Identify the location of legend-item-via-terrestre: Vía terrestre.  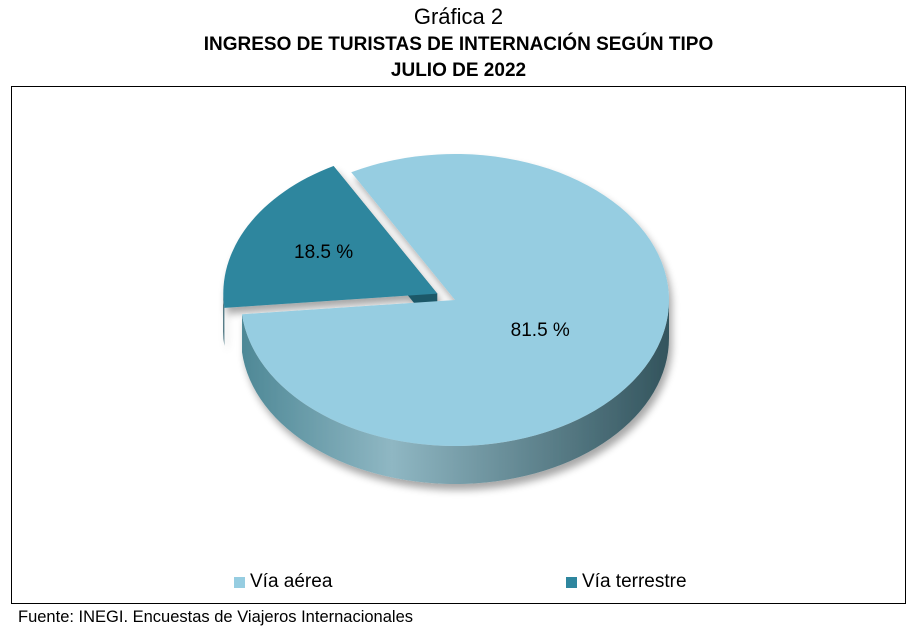
(626, 582).